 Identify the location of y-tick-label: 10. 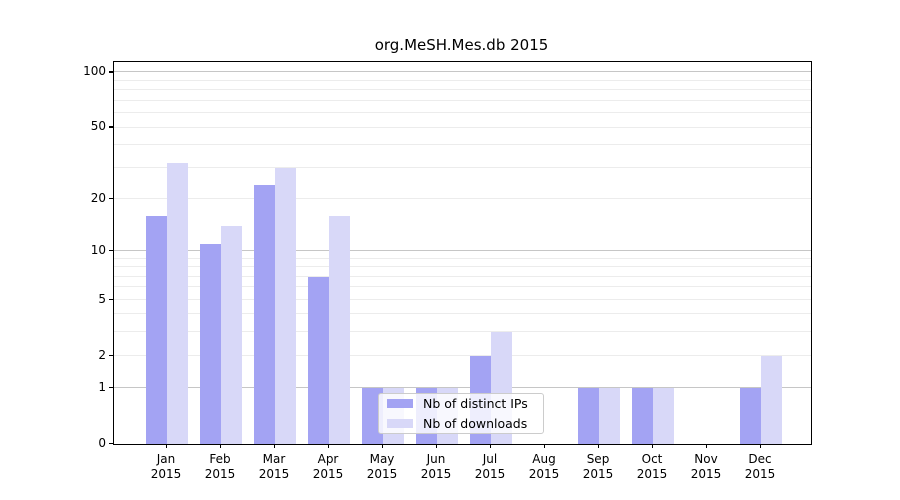
(98, 249).